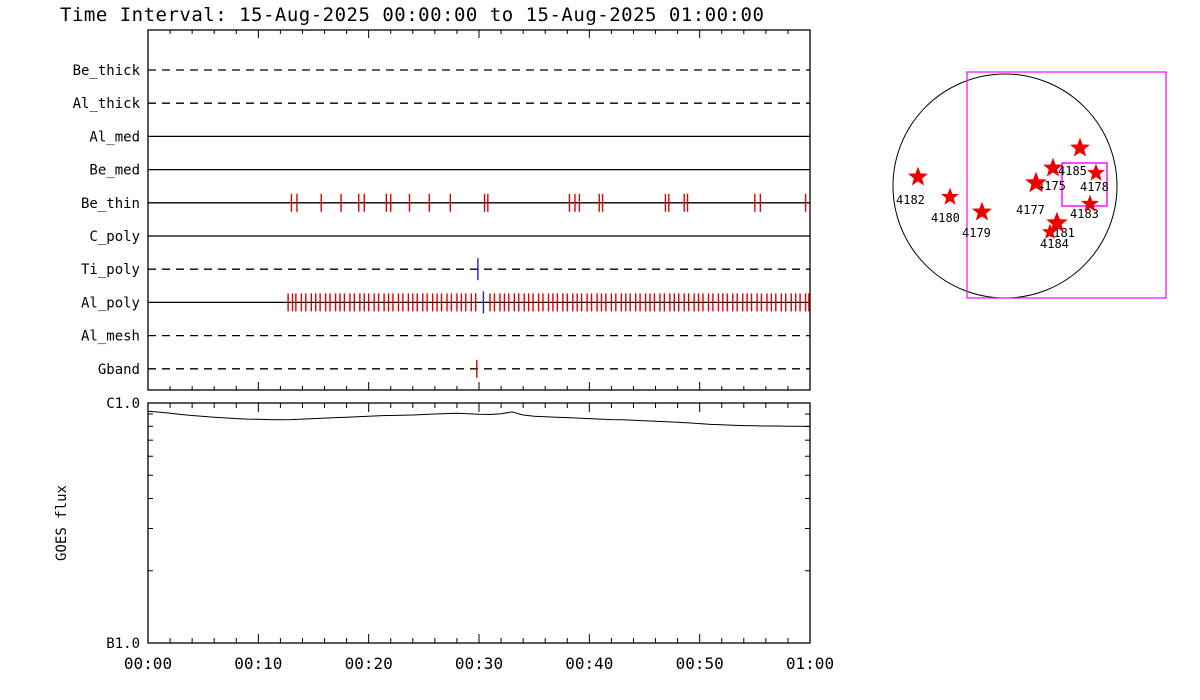 The image size is (1200, 700). I want to click on filter-label-Be_thick: Be_thick, so click(107, 71).